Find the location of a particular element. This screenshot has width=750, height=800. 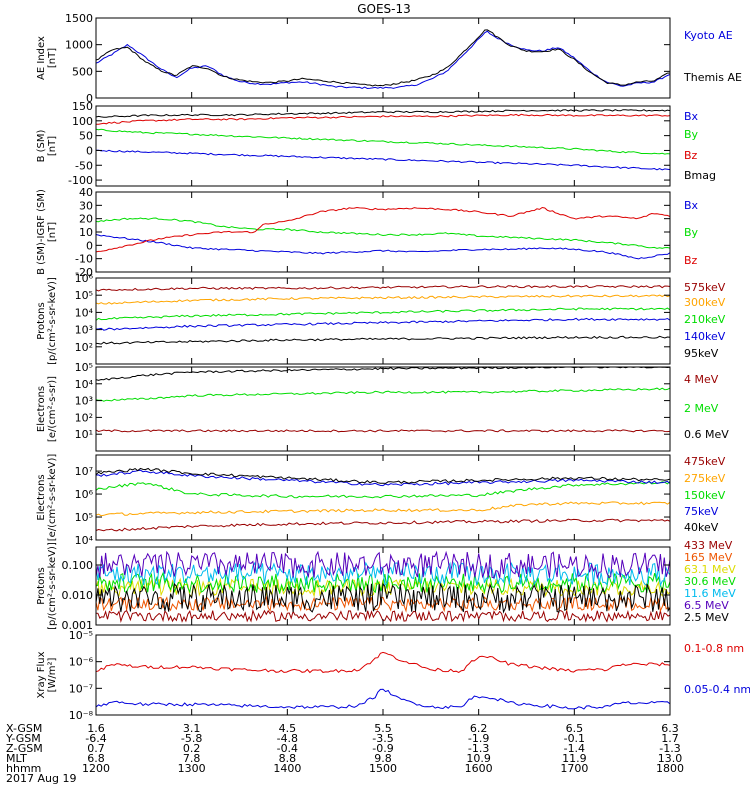

y-tick-label: 20 is located at coordinates (86, 219).